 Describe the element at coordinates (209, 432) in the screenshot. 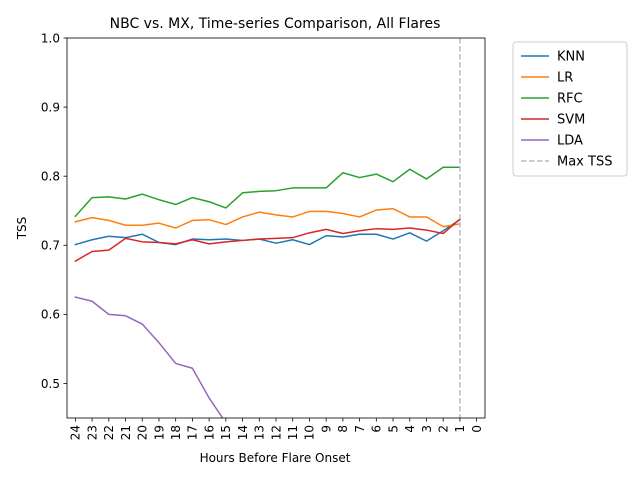

I see `x-tick-label: 16` at that location.